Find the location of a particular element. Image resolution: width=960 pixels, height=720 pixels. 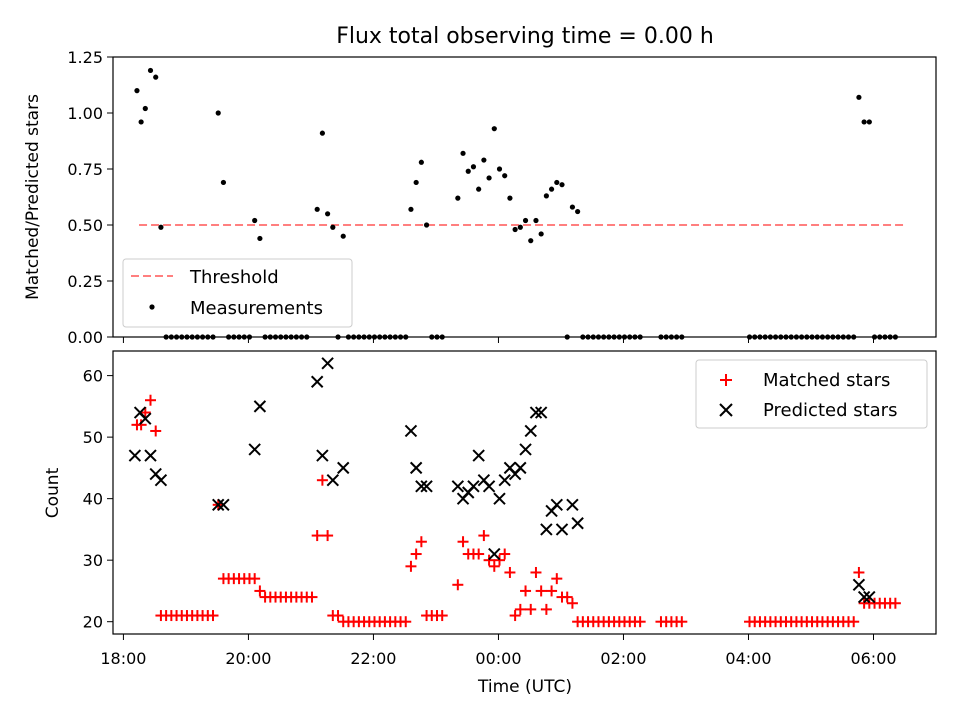

bottom-y-axis-label: Count is located at coordinates (53, 492).